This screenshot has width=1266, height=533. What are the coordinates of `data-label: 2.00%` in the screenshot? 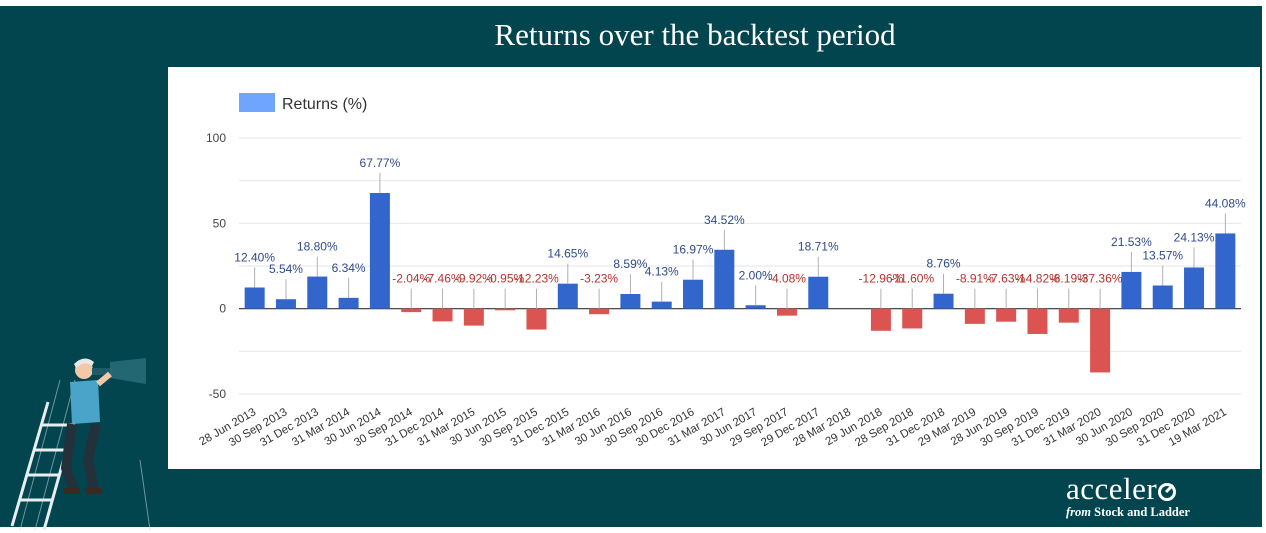 It's located at (756, 275).